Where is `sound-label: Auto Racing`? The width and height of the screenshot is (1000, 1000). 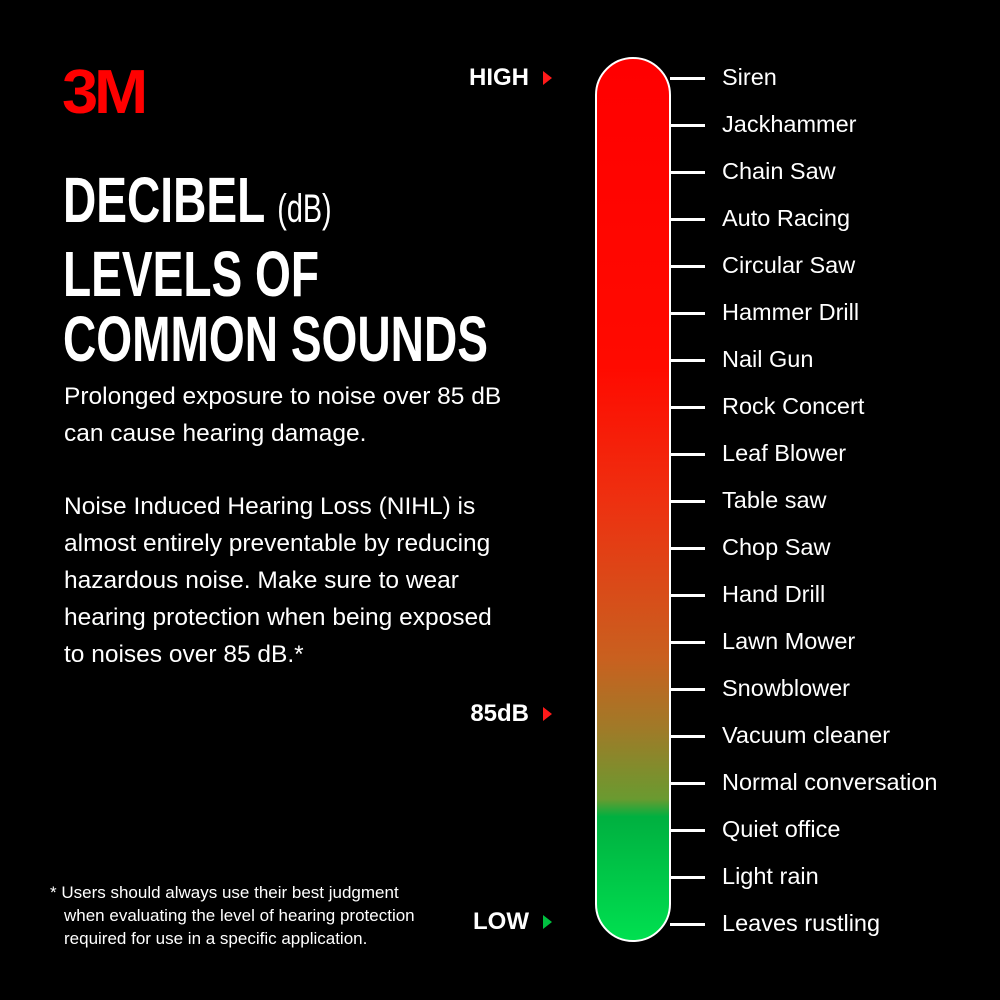 sound-label: Auto Racing is located at coordinates (786, 218).